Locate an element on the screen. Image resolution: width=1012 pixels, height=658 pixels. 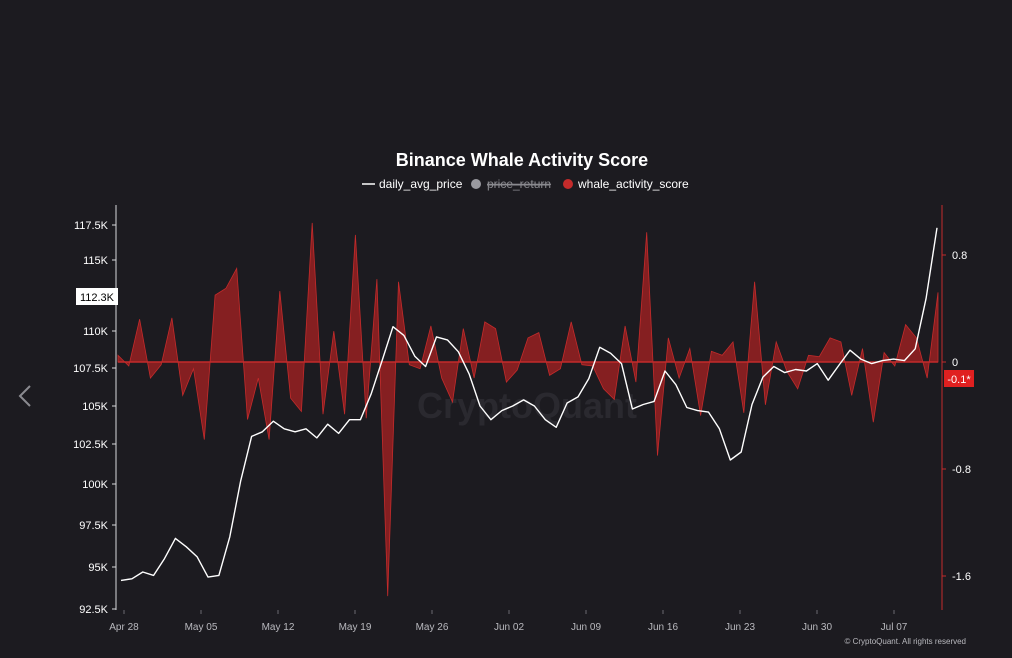
right-tick-label: 0 is located at coordinates (955, 363).